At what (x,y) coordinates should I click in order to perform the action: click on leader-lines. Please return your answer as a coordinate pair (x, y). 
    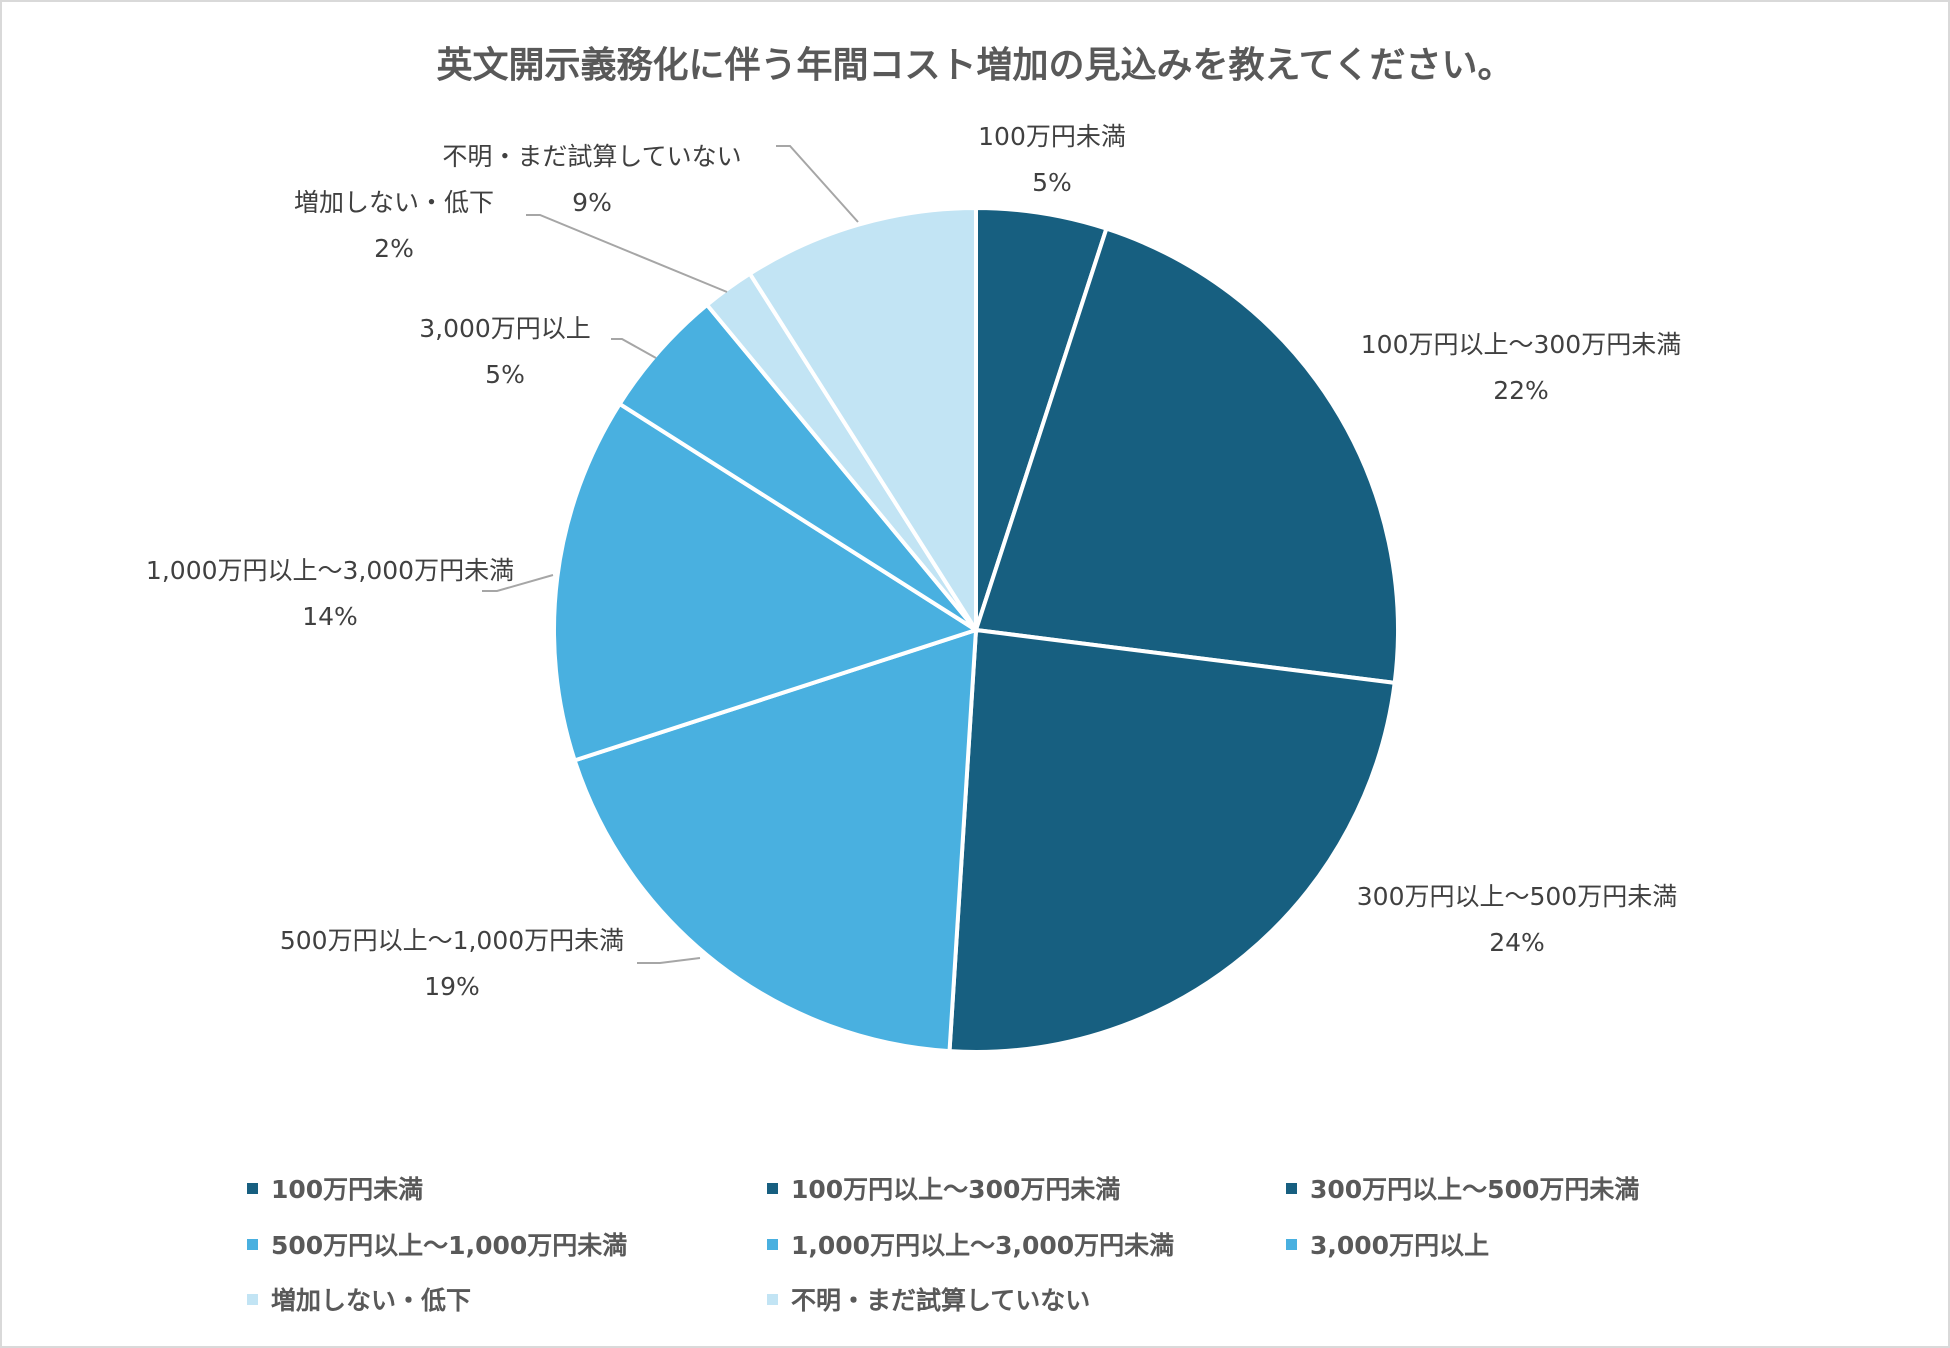
    Looking at the image, I should click on (670, 554).